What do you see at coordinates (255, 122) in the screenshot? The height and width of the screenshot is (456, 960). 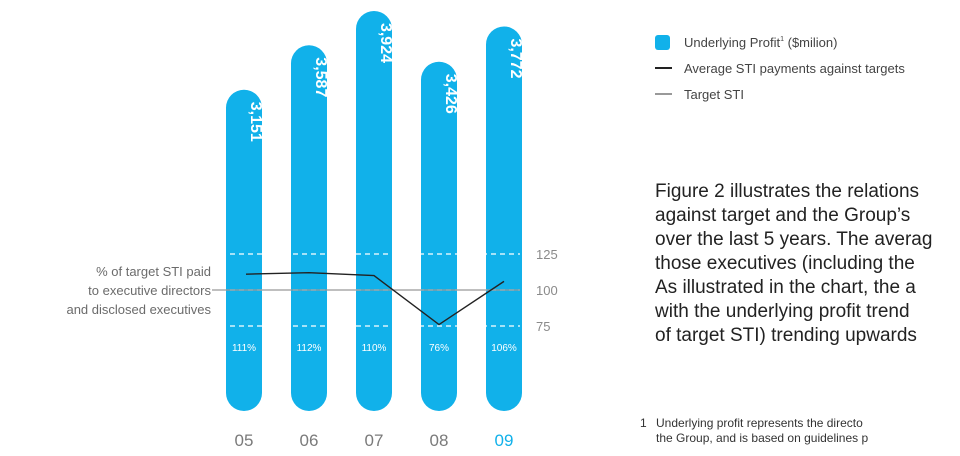 I see `bar-value-label: 3,151` at bounding box center [255, 122].